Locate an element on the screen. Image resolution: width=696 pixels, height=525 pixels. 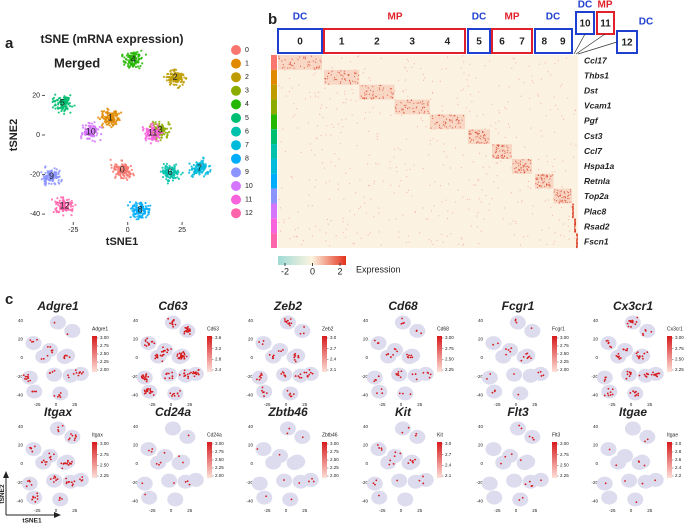
y-tick-label: 40 is located at coordinates (136, 426).